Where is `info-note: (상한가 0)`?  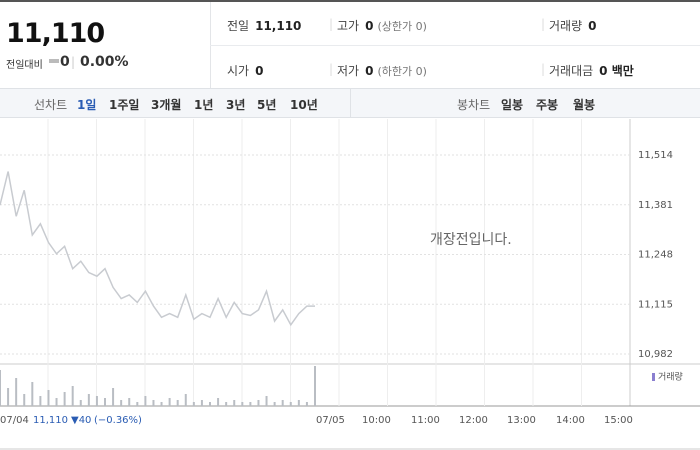
info-note: (상한가 0) is located at coordinates (402, 26).